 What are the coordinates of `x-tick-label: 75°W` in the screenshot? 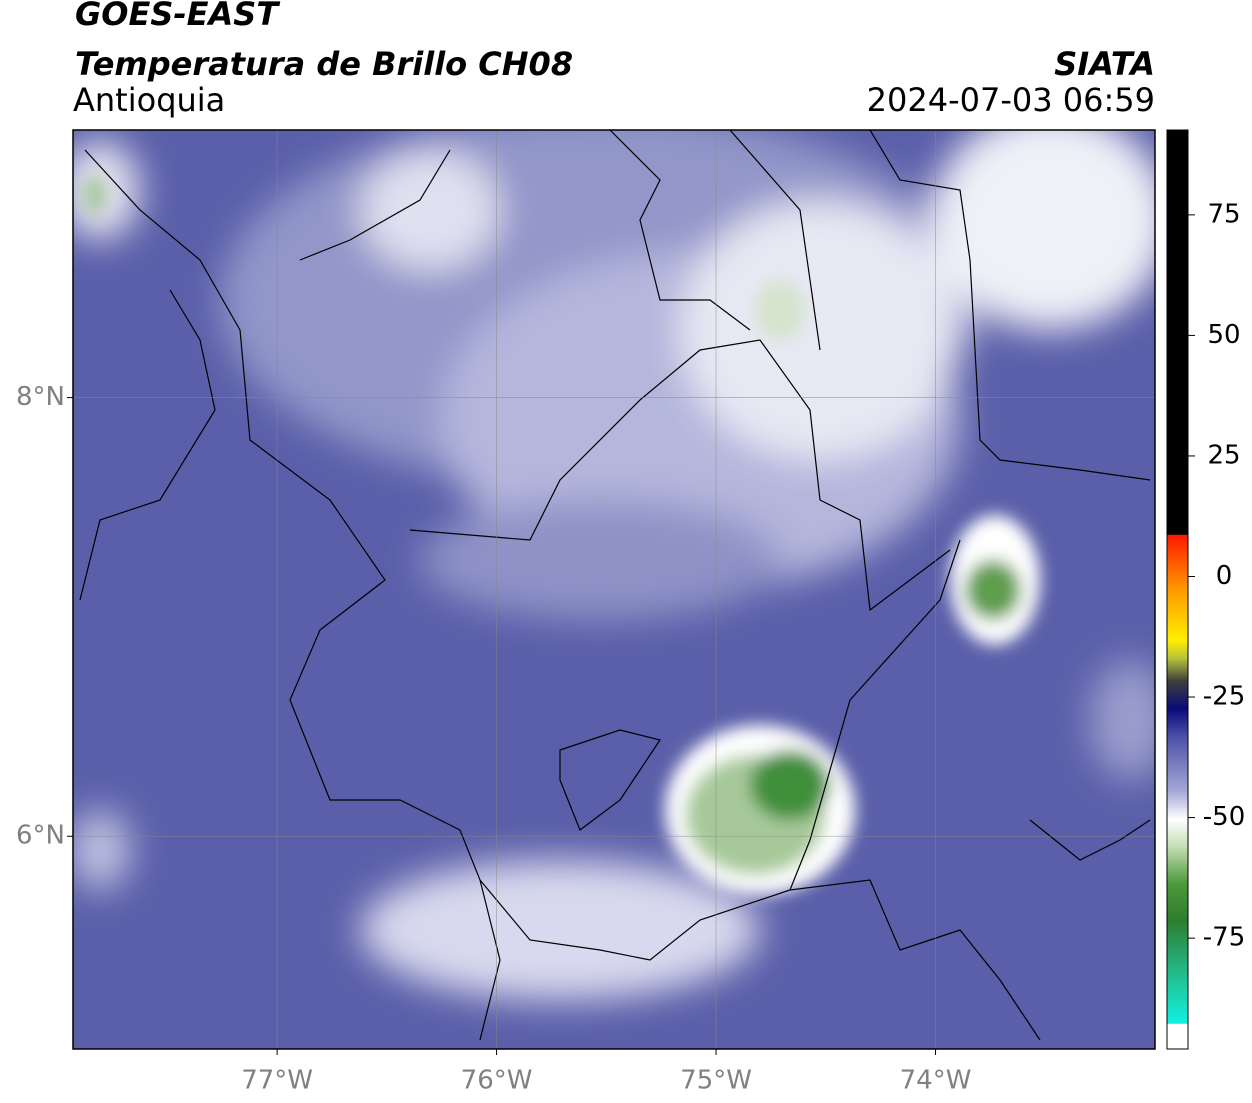 It's located at (716, 1081).